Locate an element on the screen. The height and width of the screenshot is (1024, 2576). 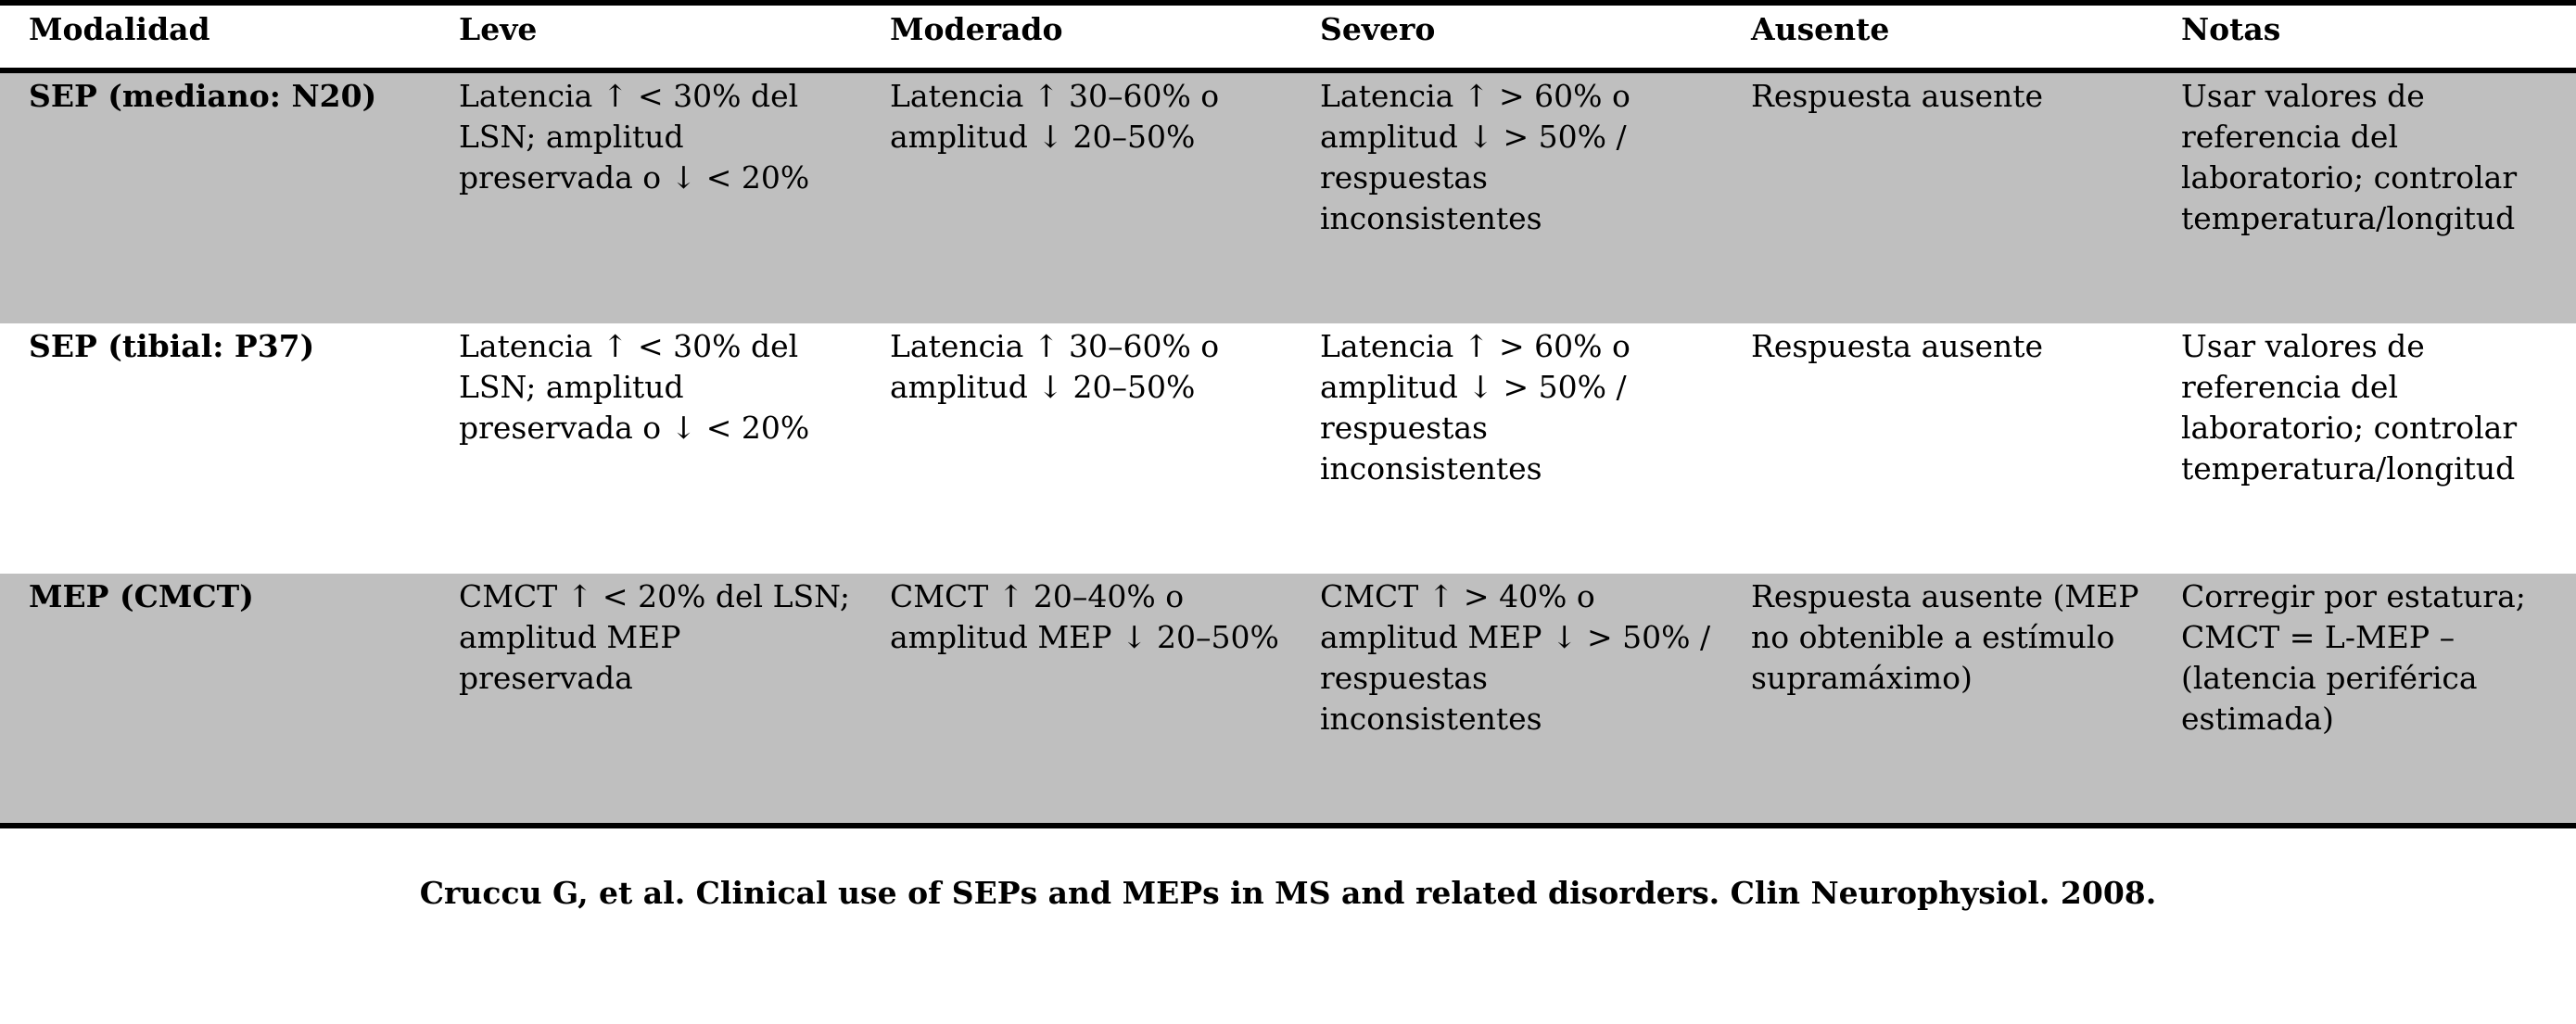
header-moderado: Moderado is located at coordinates (976, 29).